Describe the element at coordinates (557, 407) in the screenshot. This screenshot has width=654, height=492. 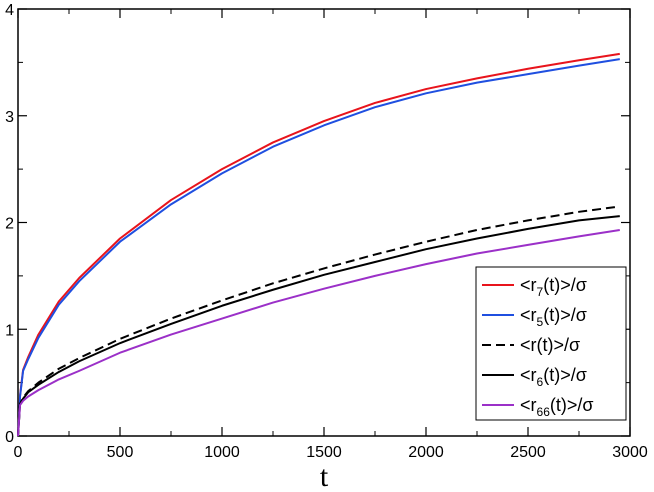
I see `legend-label-4: <r66(t)>/σ` at that location.